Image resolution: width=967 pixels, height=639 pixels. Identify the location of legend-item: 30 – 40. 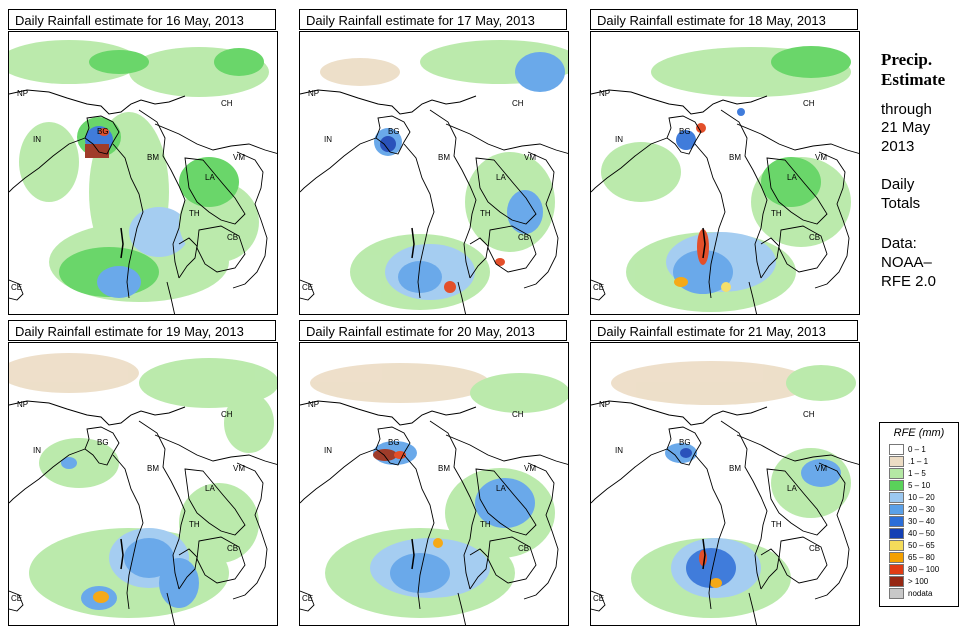
(923, 521).